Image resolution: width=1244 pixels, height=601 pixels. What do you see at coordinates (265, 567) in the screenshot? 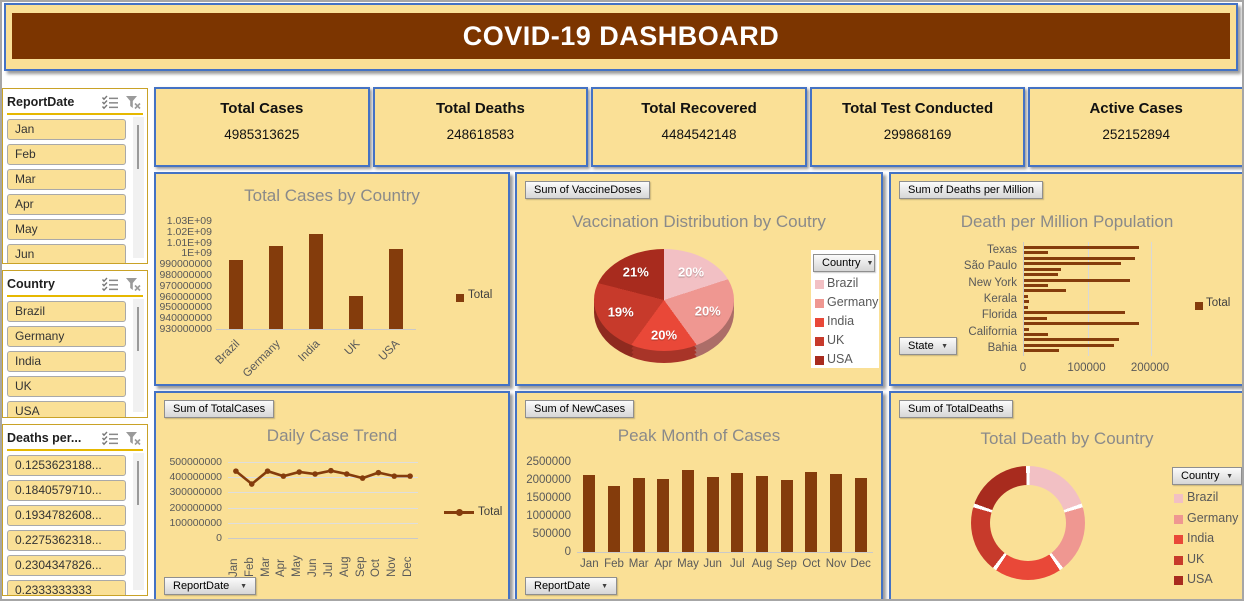
I see `x-axis-label: Mar` at bounding box center [265, 567].